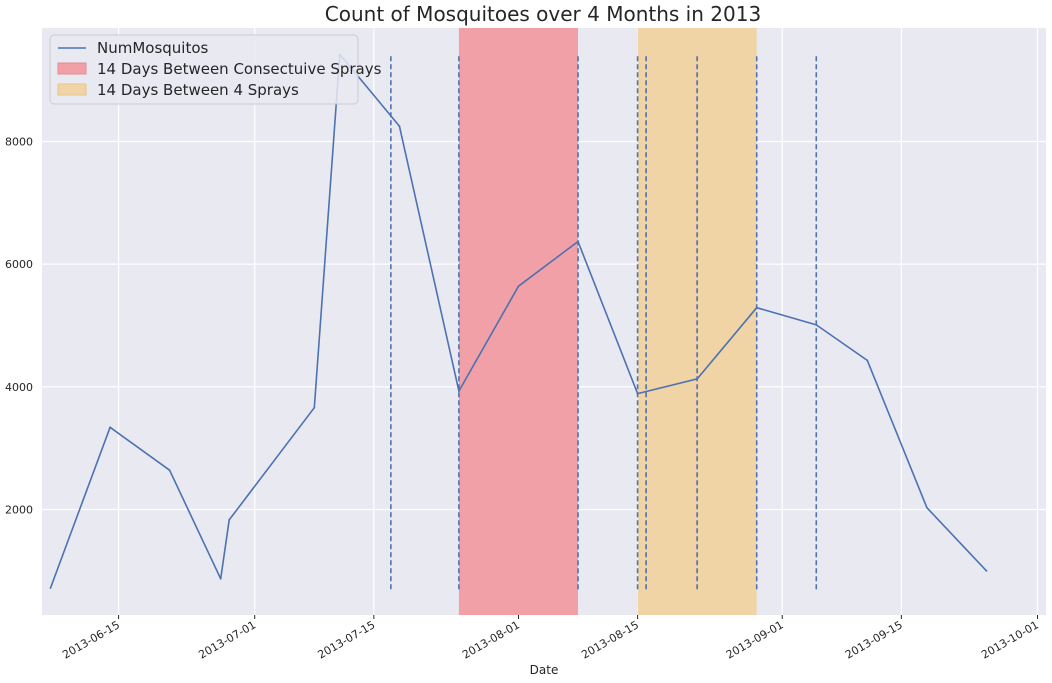 Image resolution: width=1052 pixels, height=683 pixels. I want to click on legend-swatch-consecutive-sprays, so click(72, 68).